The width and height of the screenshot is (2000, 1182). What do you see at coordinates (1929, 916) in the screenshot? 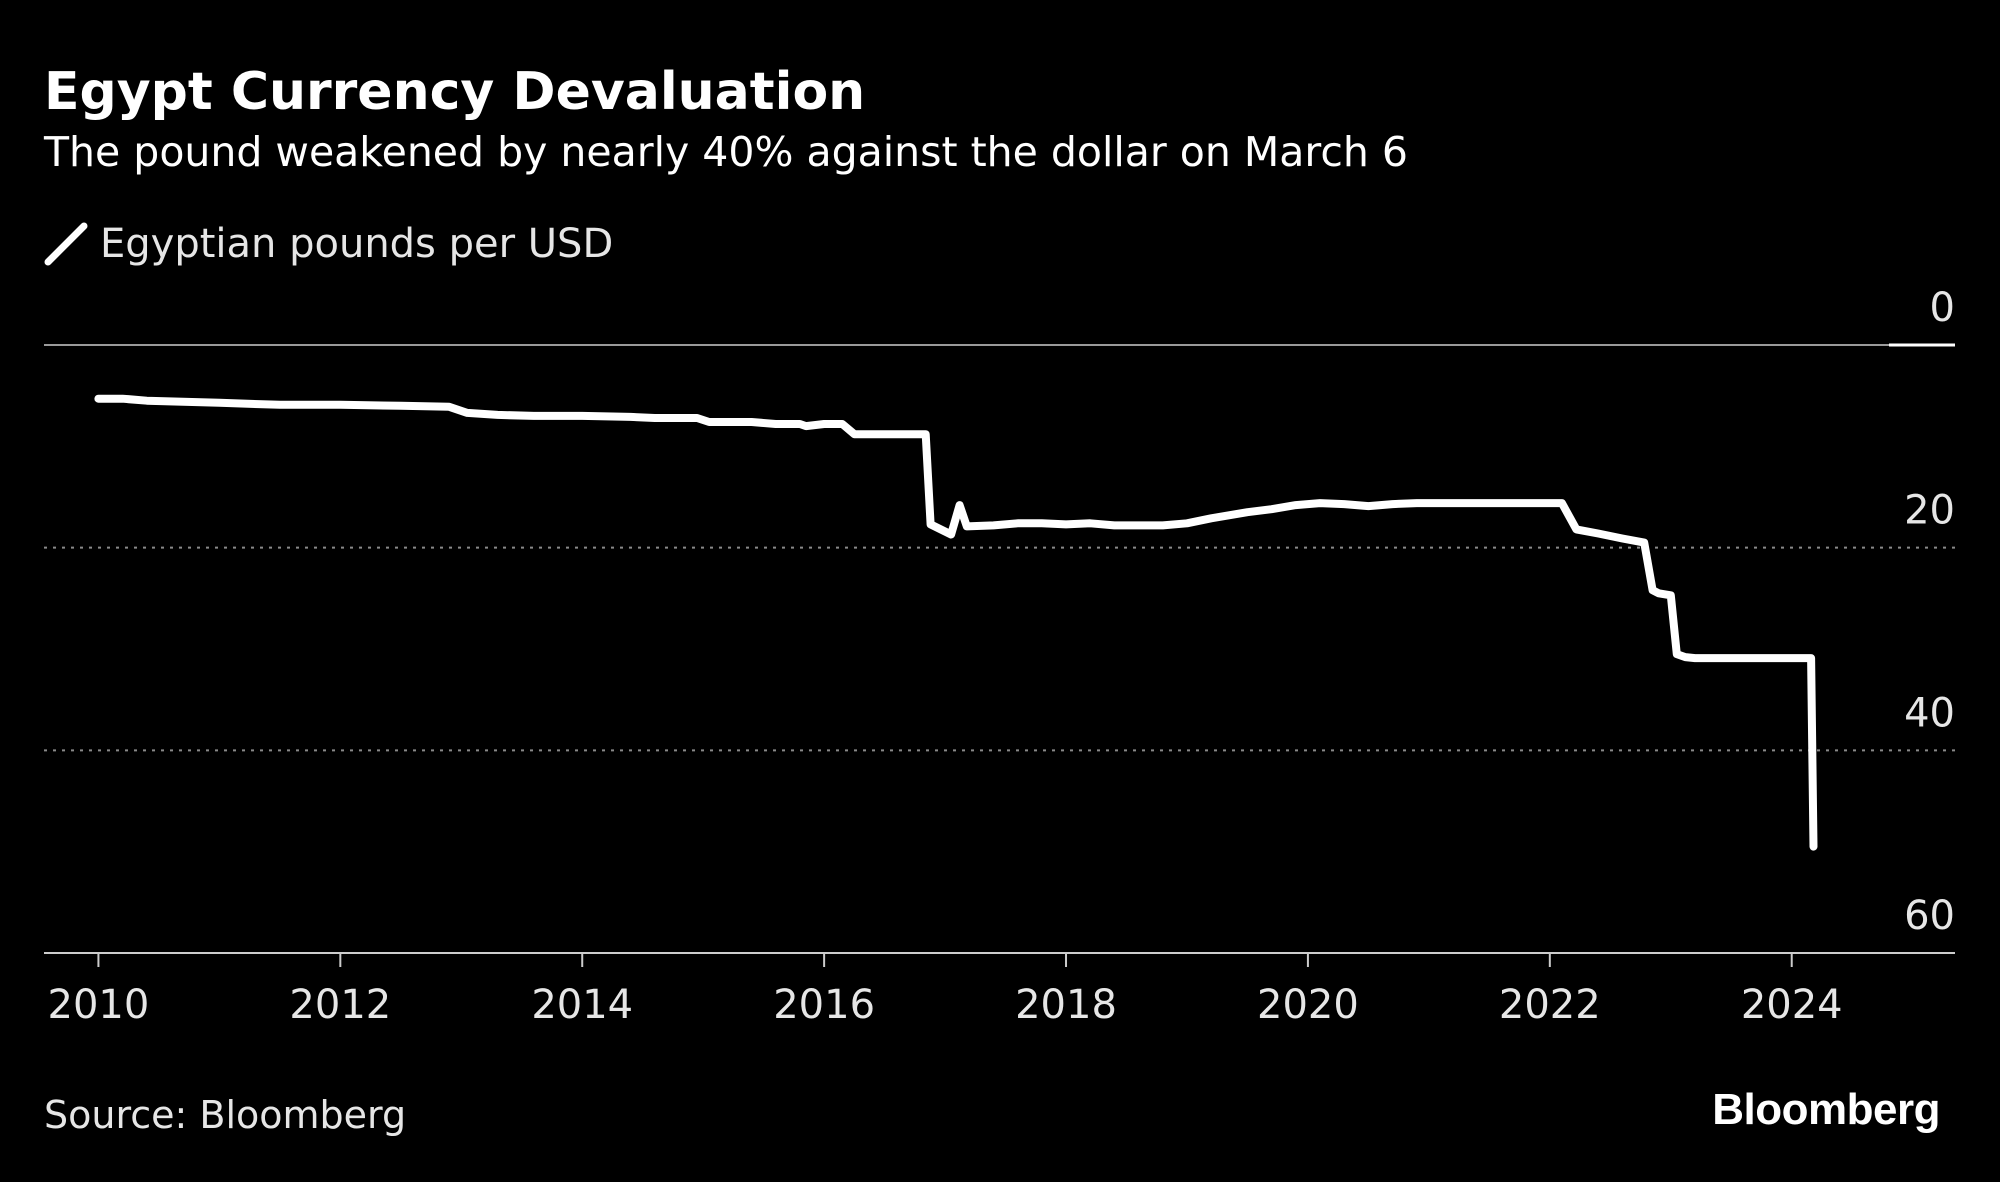
I see `y-tick-label-60: 60` at bounding box center [1929, 916].